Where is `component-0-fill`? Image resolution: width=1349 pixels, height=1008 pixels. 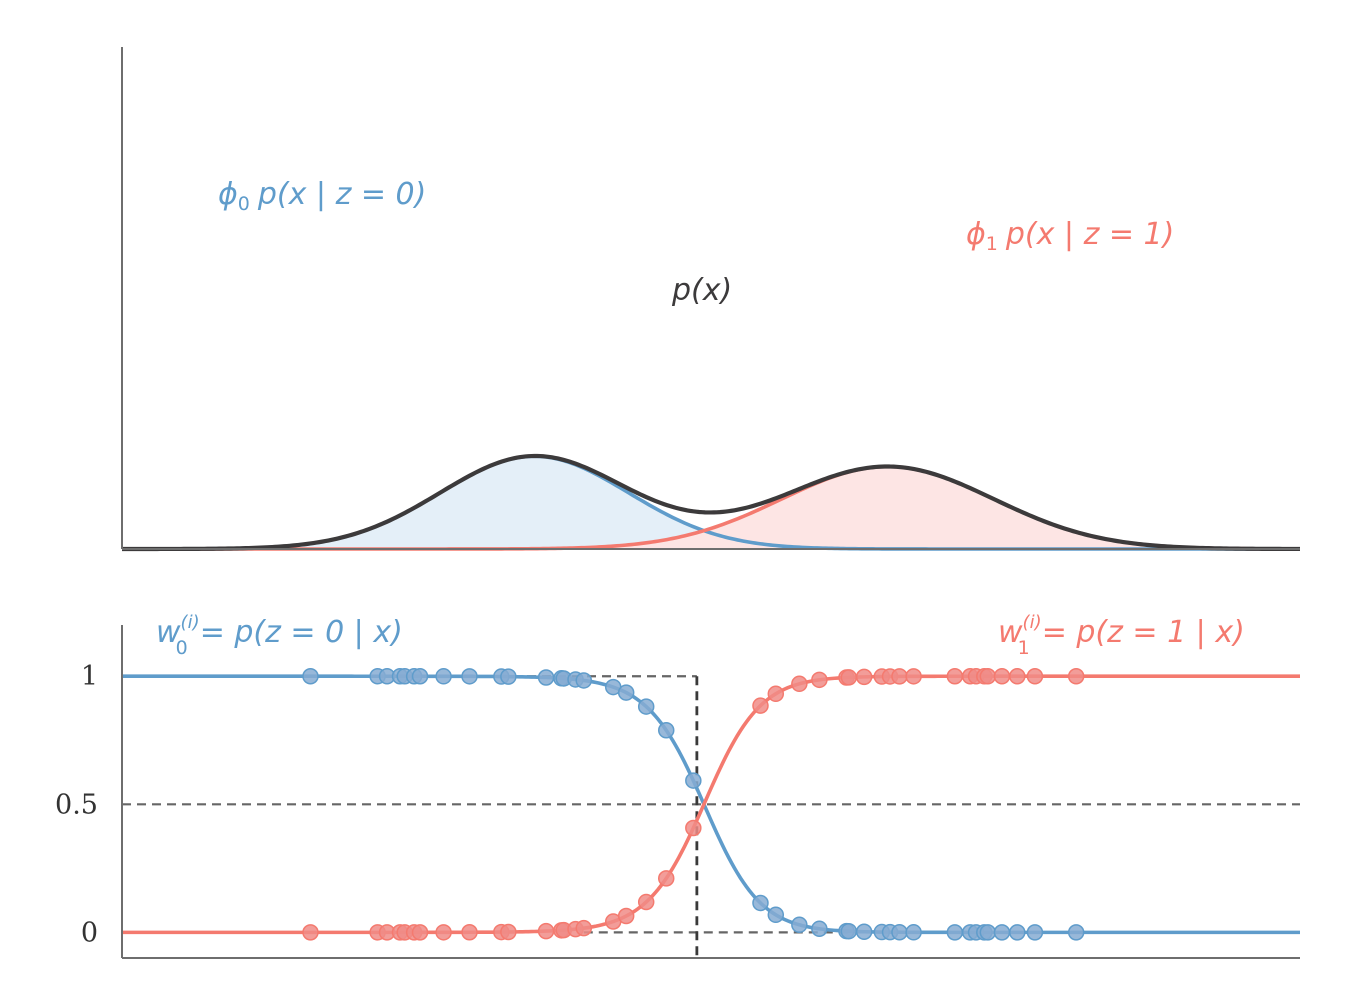 component-0-fill is located at coordinates (711, 502).